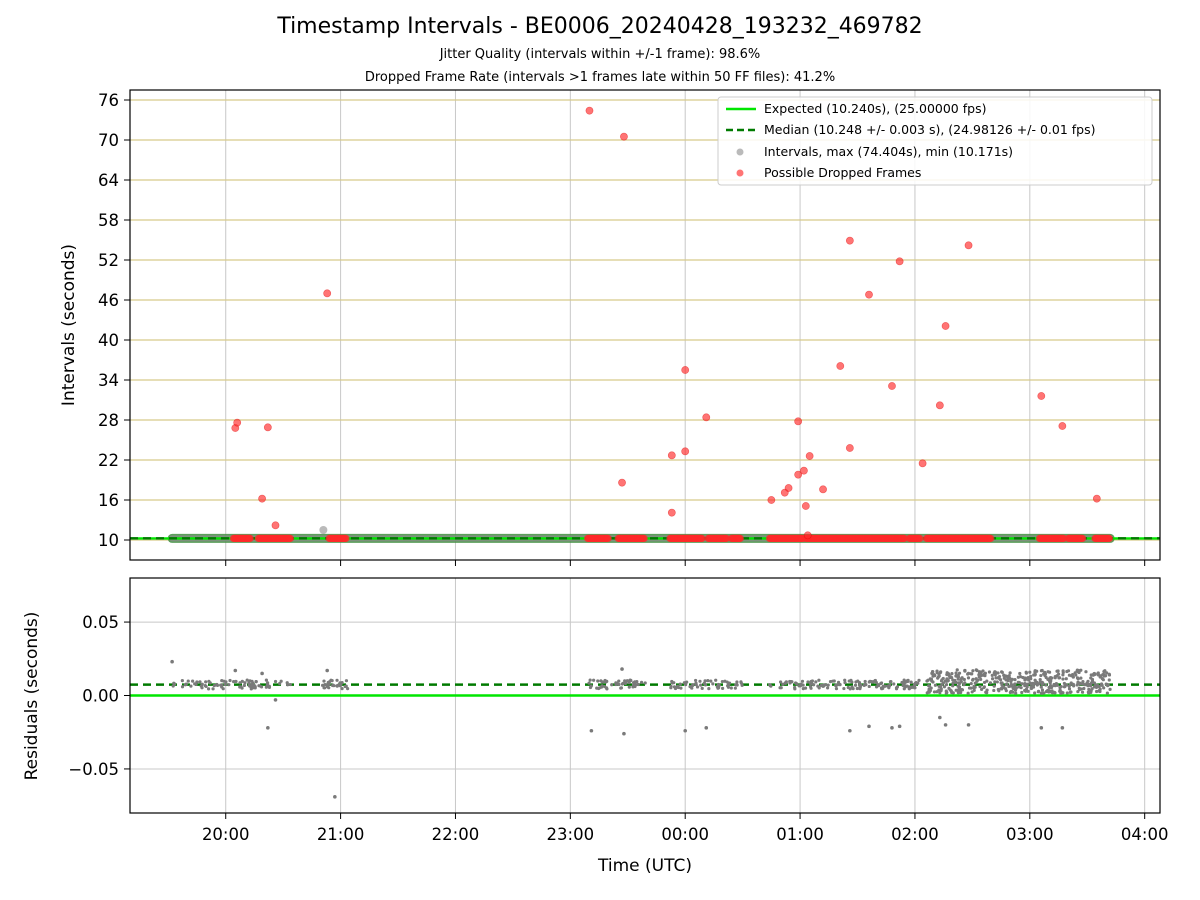  Describe the element at coordinates (1145, 834) in the screenshot. I see `time-x-tick-label: 04:00` at that location.